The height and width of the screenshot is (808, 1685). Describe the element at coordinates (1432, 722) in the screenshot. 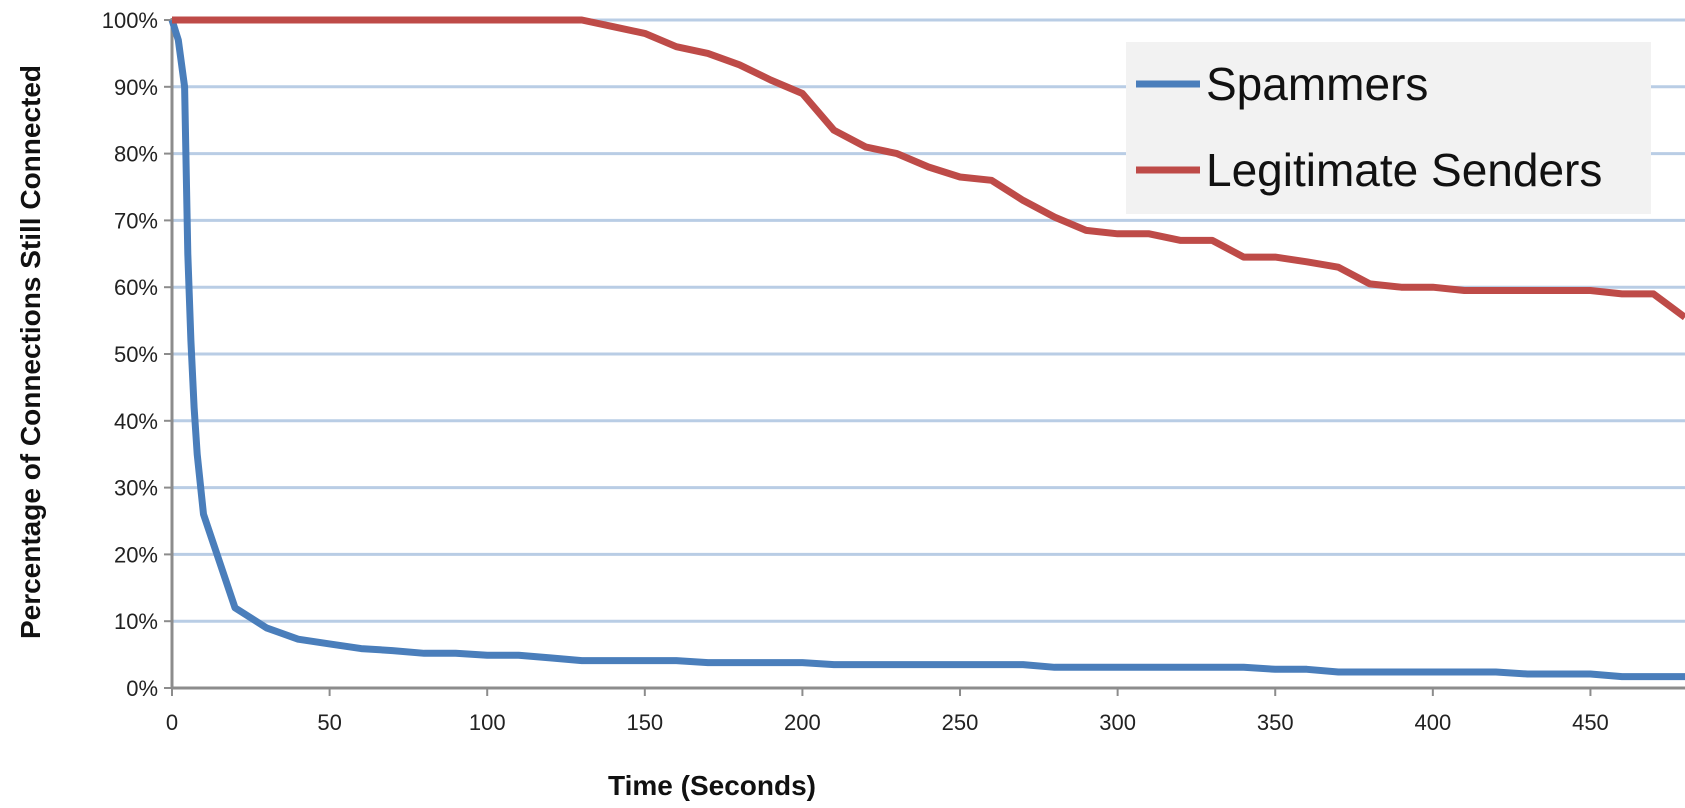

I see `x-tick-label: 400` at that location.